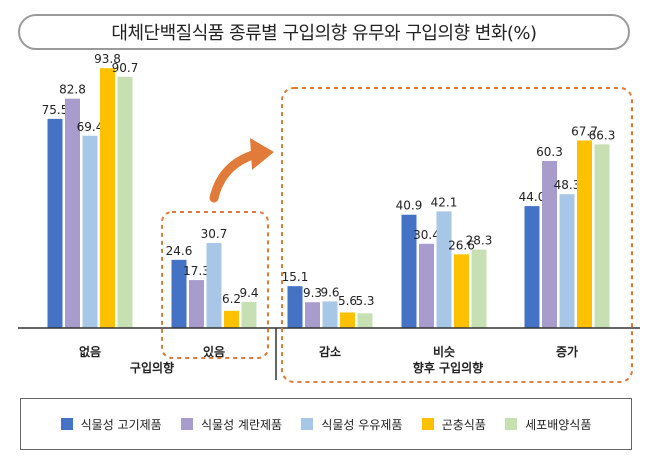 Image resolution: width=658 pixels, height=465 pixels. Describe the element at coordinates (549, 244) in the screenshot. I see `bar-증가-1` at that location.